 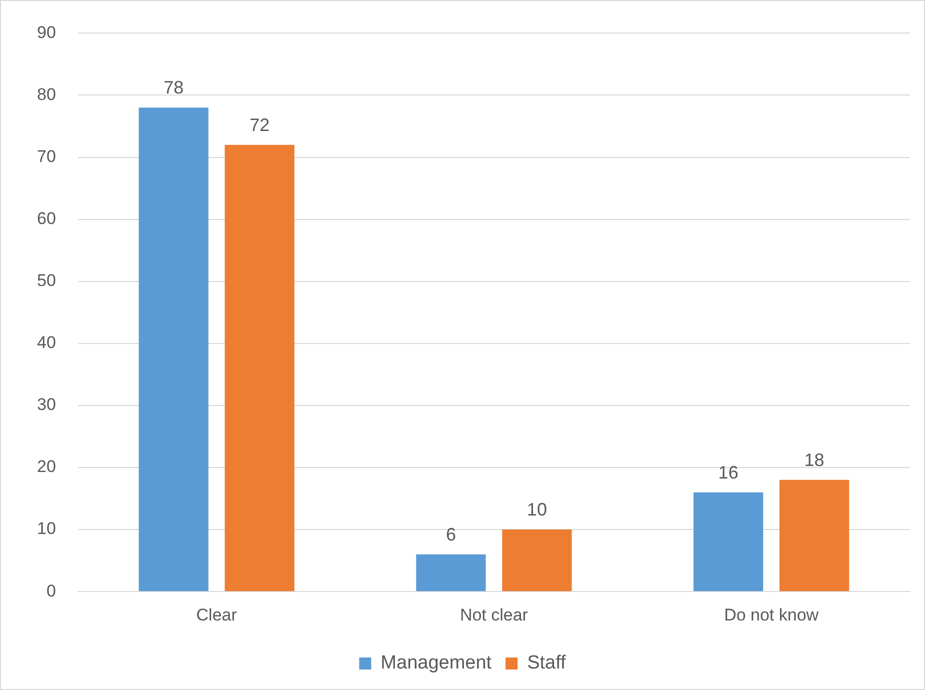 I want to click on legend-label: Management, so click(x=436, y=663).